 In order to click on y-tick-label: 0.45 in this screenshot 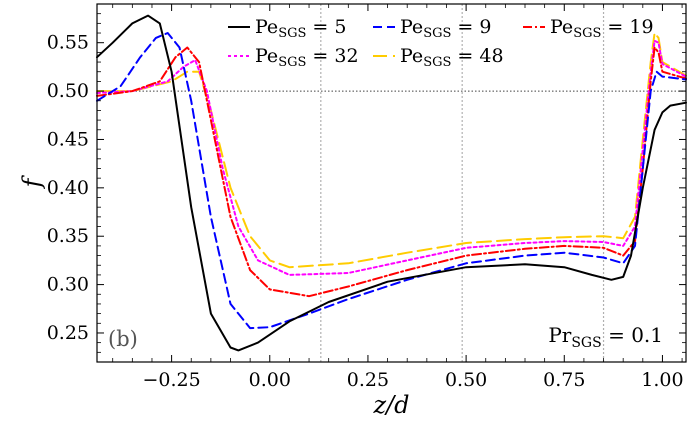, I will do `click(68, 139)`.